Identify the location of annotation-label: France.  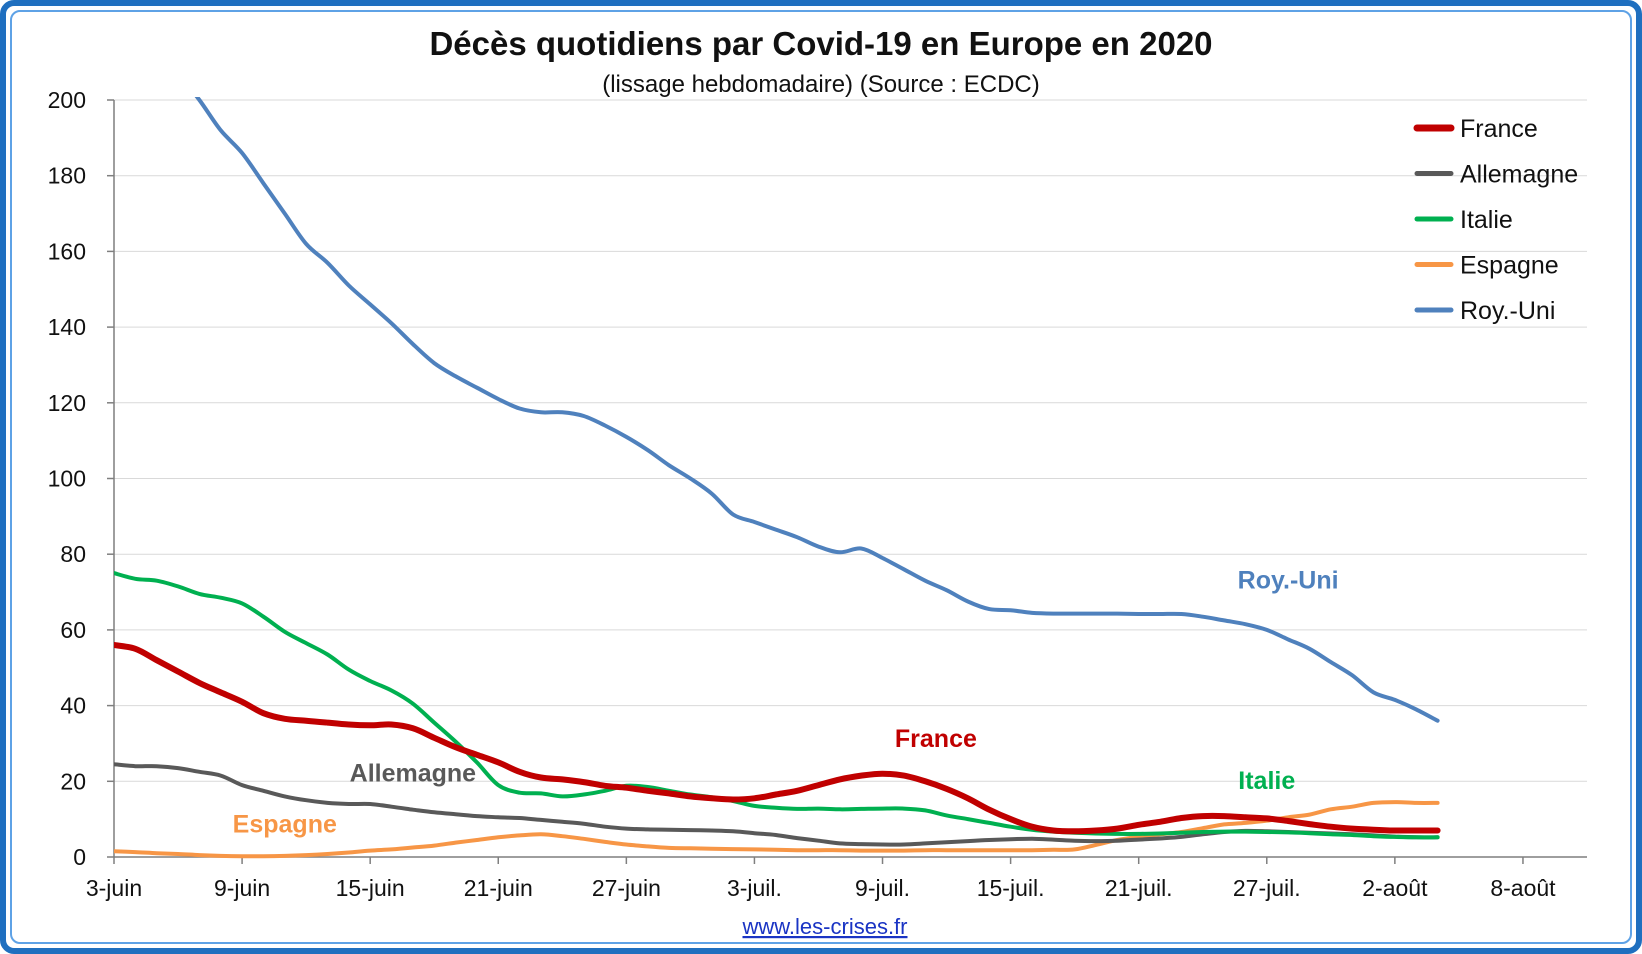
(936, 739).